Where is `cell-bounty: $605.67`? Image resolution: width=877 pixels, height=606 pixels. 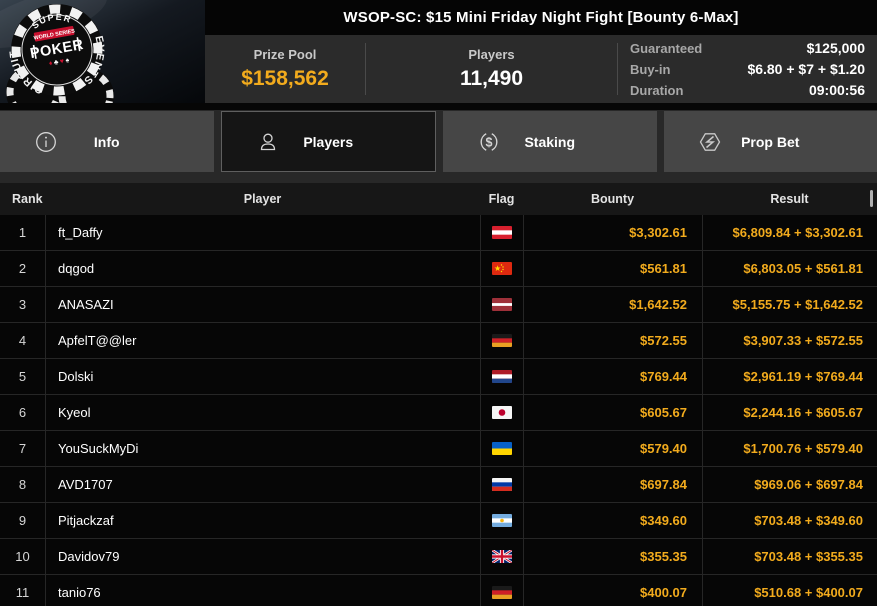 cell-bounty: $605.67 is located at coordinates (612, 412).